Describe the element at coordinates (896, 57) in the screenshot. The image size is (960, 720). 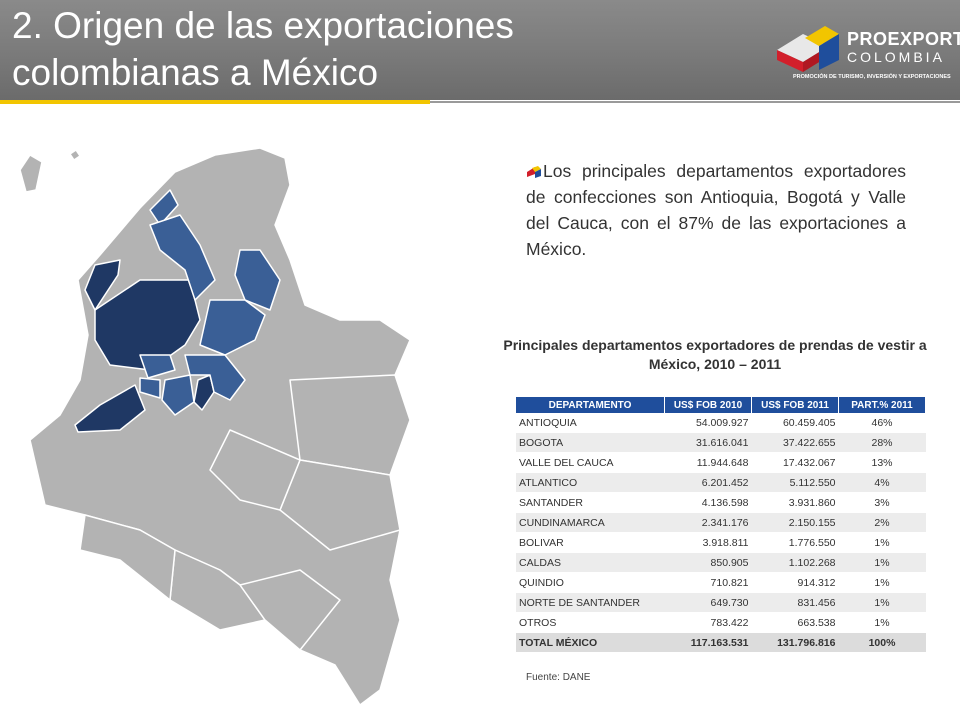
I see `logo-line2: COLOMBIA` at that location.